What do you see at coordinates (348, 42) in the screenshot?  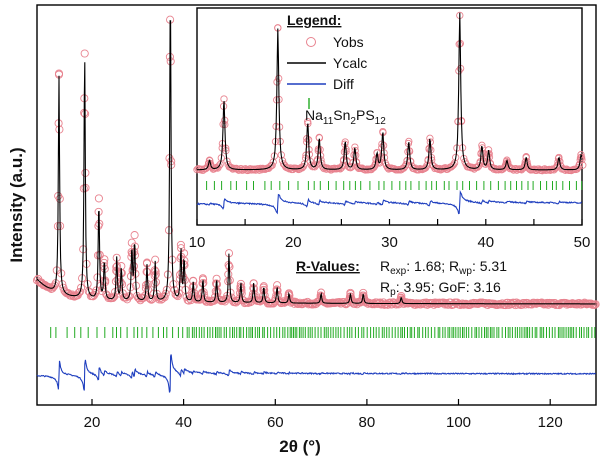 I see `legend-yobs-label: Yobs` at bounding box center [348, 42].